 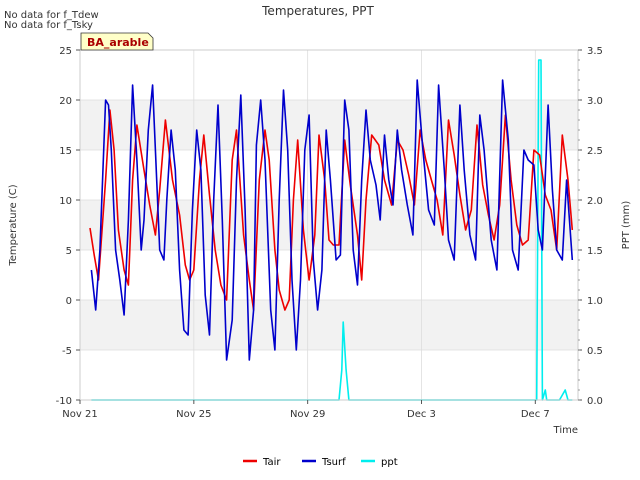 I want to click on site-label-text: BA_arable, so click(x=118, y=42).